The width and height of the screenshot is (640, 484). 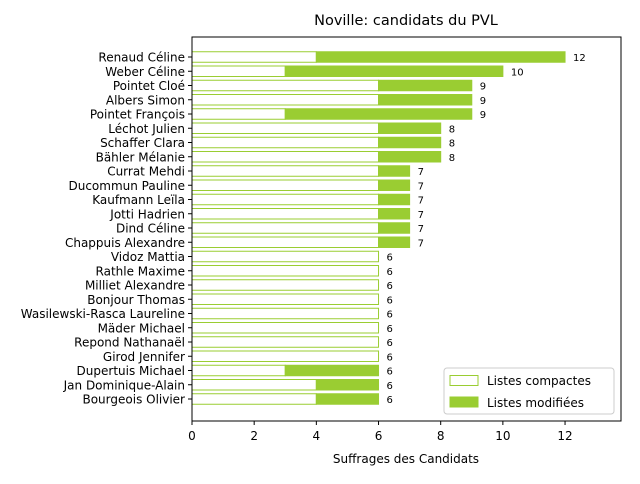 What do you see at coordinates (138, 200) in the screenshot?
I see `y-tick-label: Kaufmann Leïla` at bounding box center [138, 200].